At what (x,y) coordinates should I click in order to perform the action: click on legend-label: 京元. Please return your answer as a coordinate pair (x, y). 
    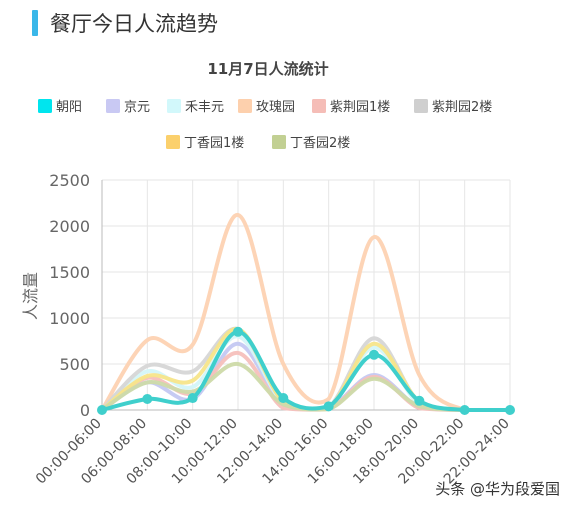
    Looking at the image, I should click on (137, 107).